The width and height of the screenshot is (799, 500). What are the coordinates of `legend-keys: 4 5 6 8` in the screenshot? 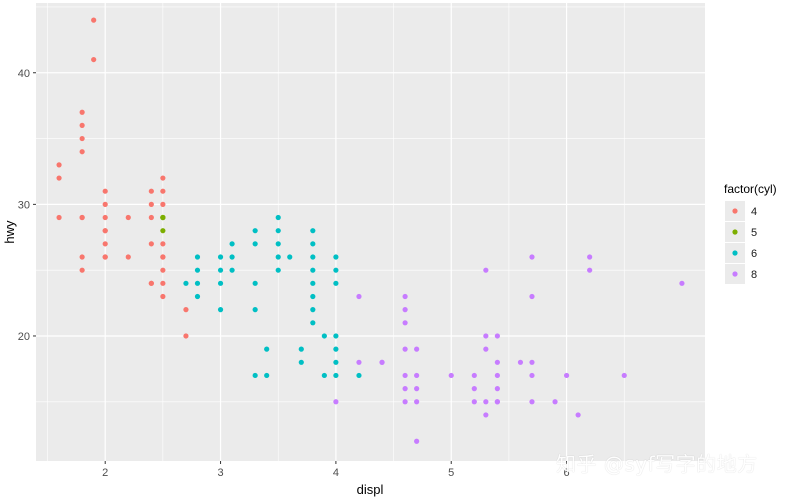 It's located at (741, 242).